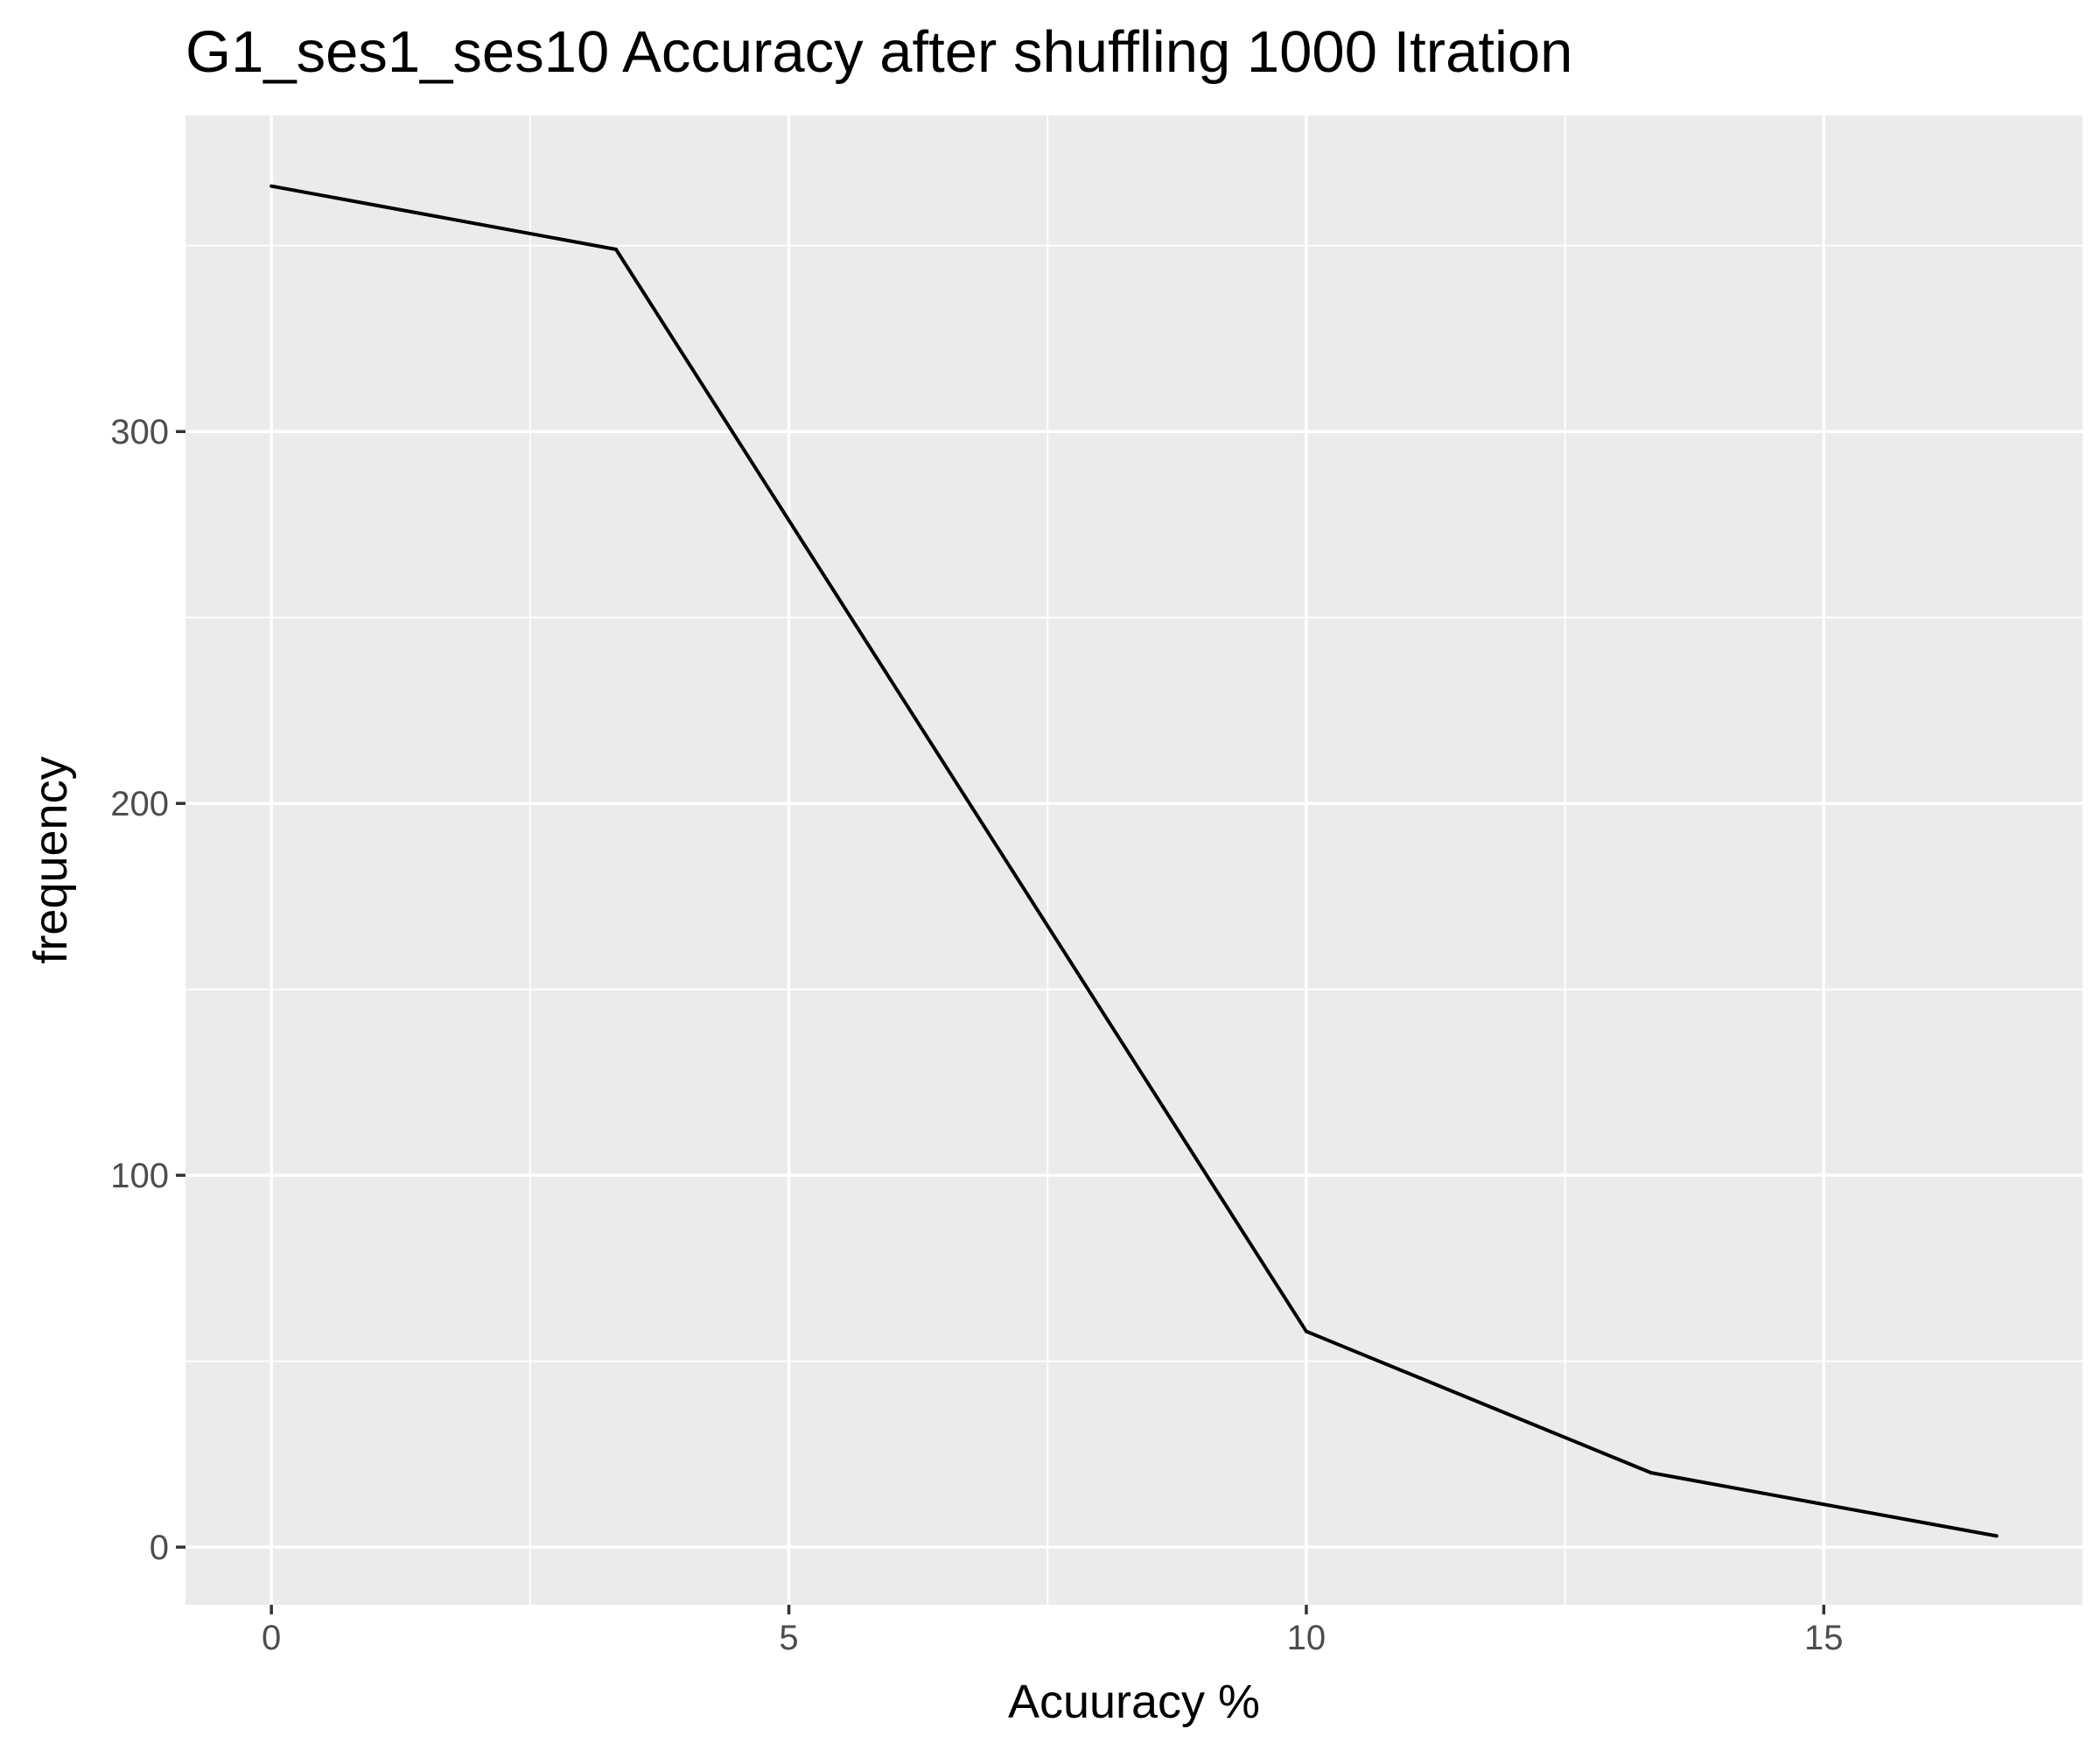 The width and height of the screenshot is (2100, 1750). I want to click on y-axis: 0 100 200 300, so click(148, 990).